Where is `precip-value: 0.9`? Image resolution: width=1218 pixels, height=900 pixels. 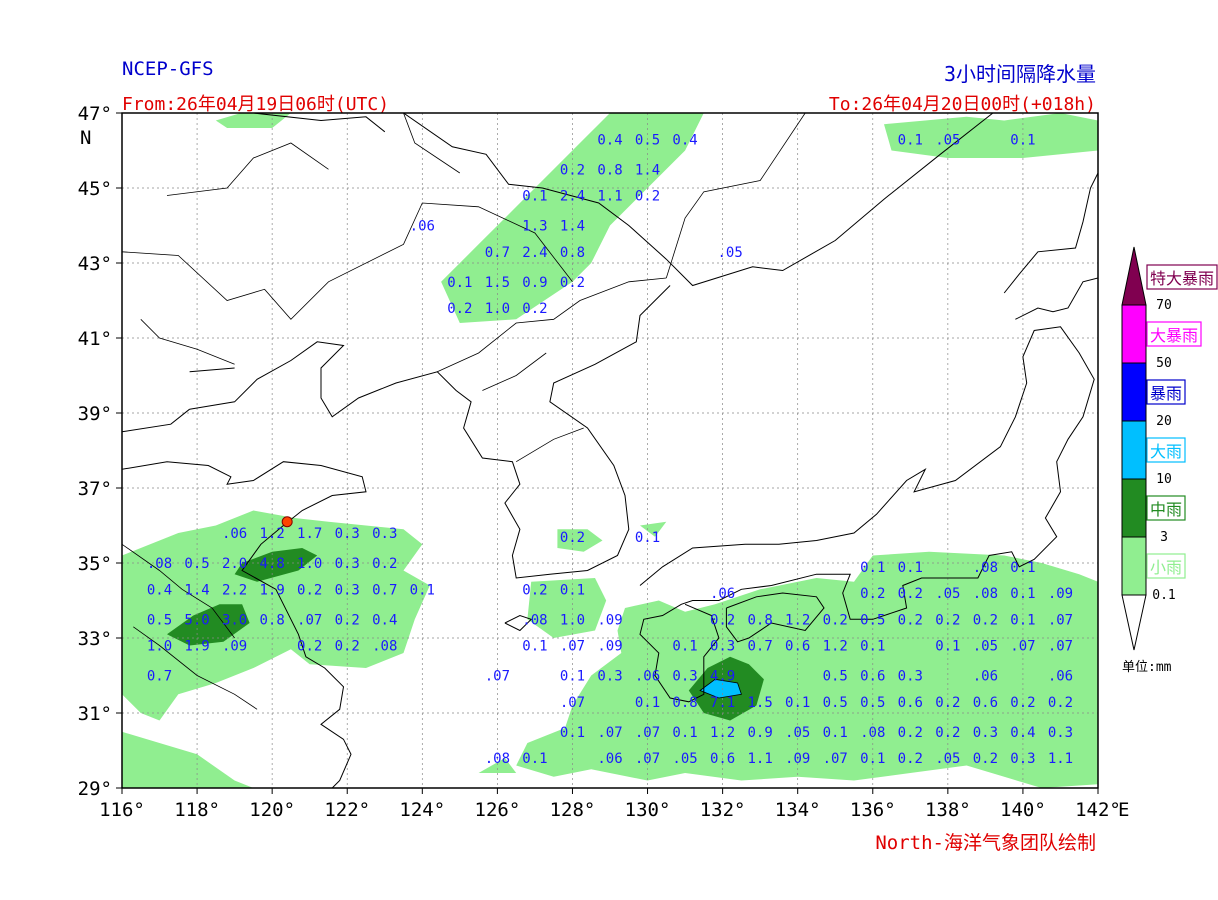 precip-value: 0.9 is located at coordinates (760, 733).